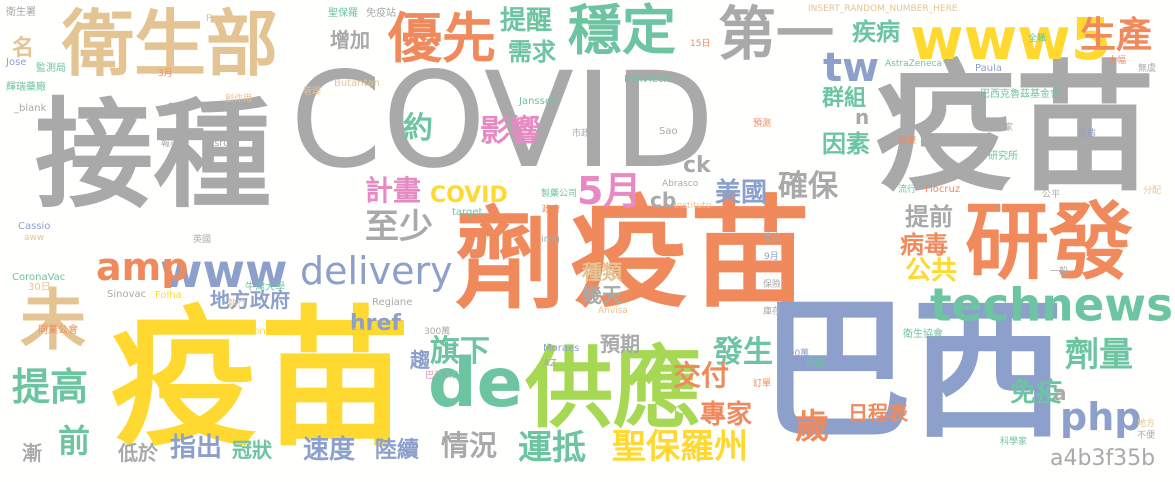 This screenshot has height=482, width=1175. I want to click on word: COVID, so click(502, 121).